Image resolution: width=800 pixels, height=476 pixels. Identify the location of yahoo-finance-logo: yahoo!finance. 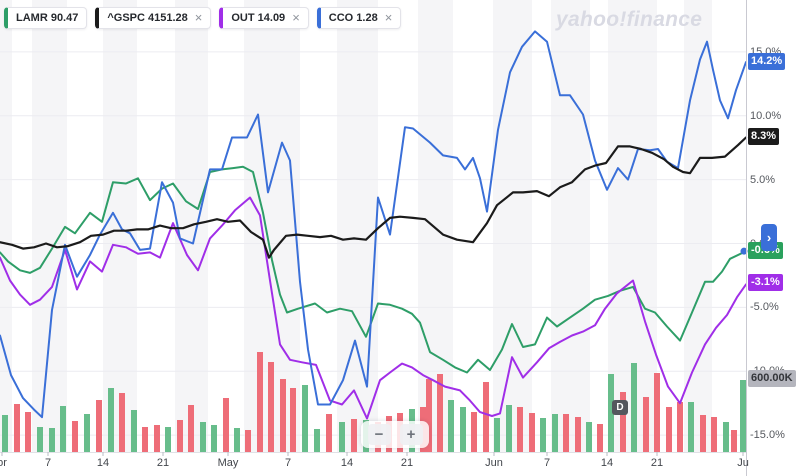
(629, 19).